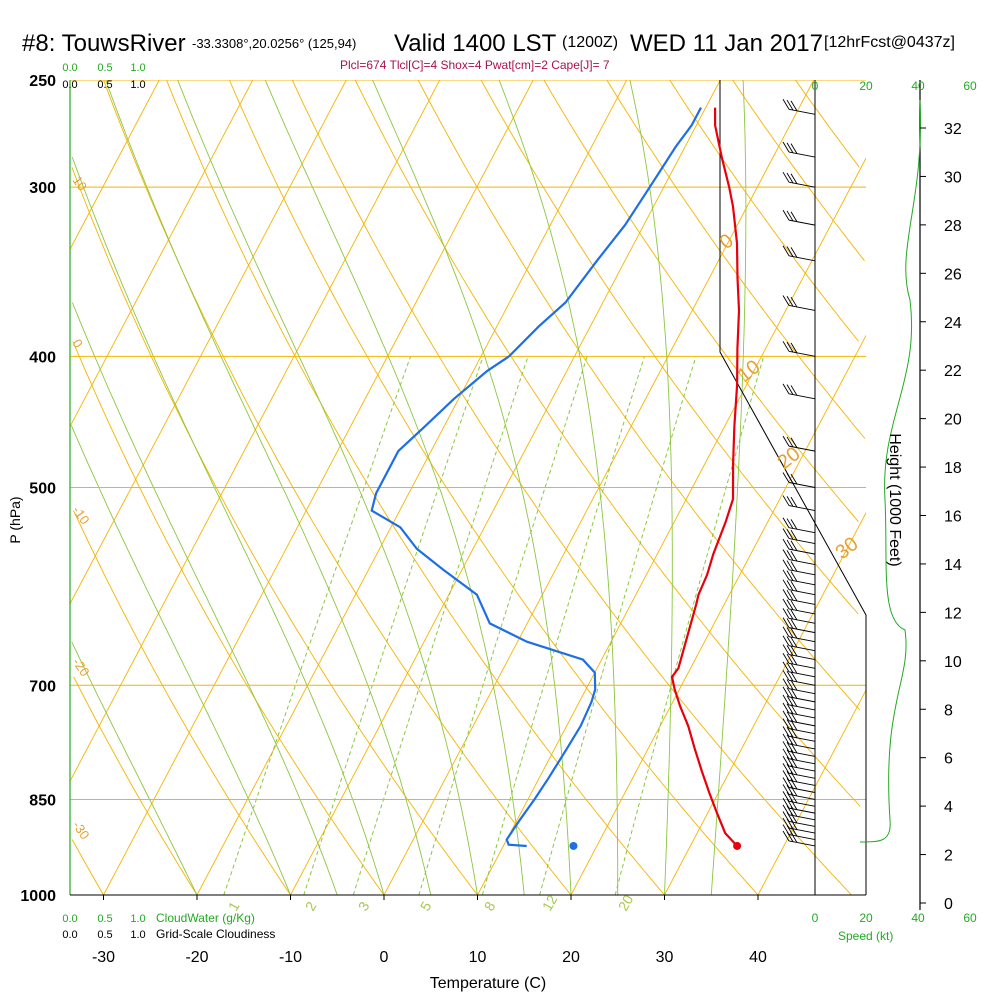  What do you see at coordinates (104, 43) in the screenshot?
I see `station-name: #8: TouwsRiver` at bounding box center [104, 43].